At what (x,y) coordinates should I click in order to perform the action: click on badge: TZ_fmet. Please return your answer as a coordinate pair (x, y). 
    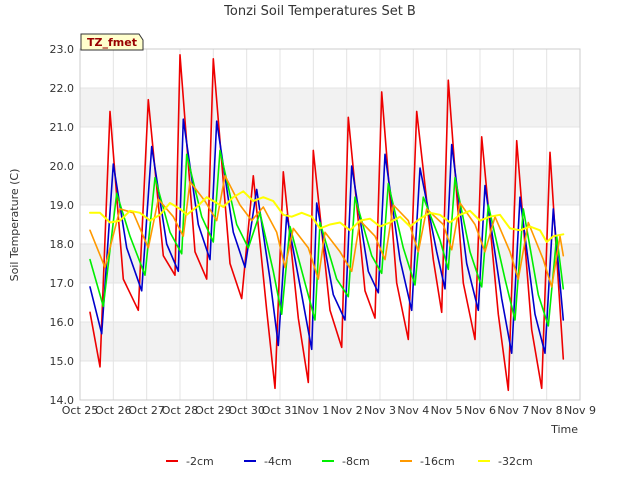
    Looking at the image, I should click on (112, 42).